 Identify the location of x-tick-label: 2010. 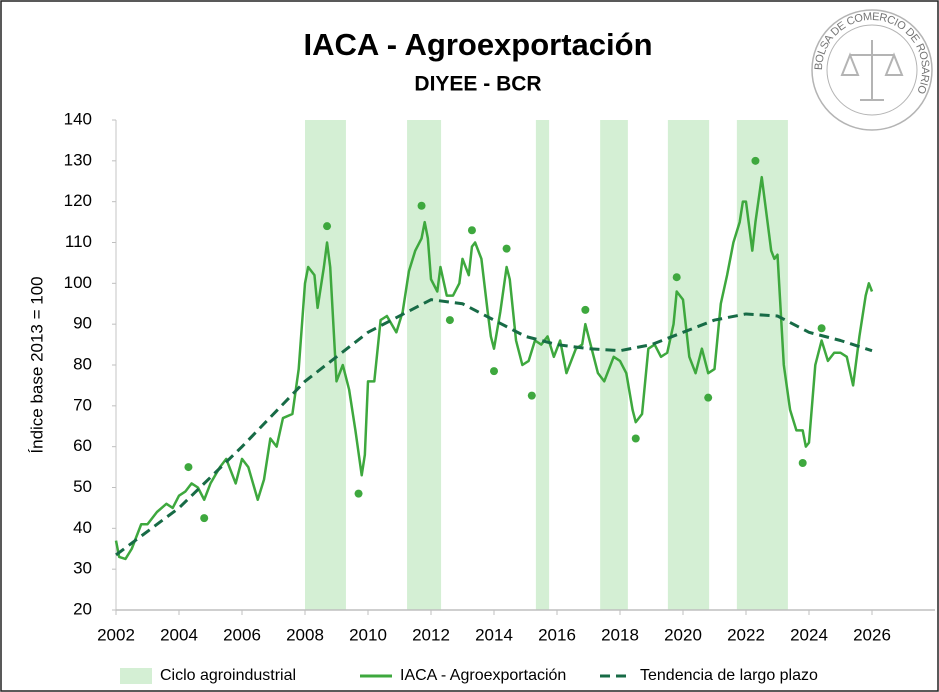
(368, 634).